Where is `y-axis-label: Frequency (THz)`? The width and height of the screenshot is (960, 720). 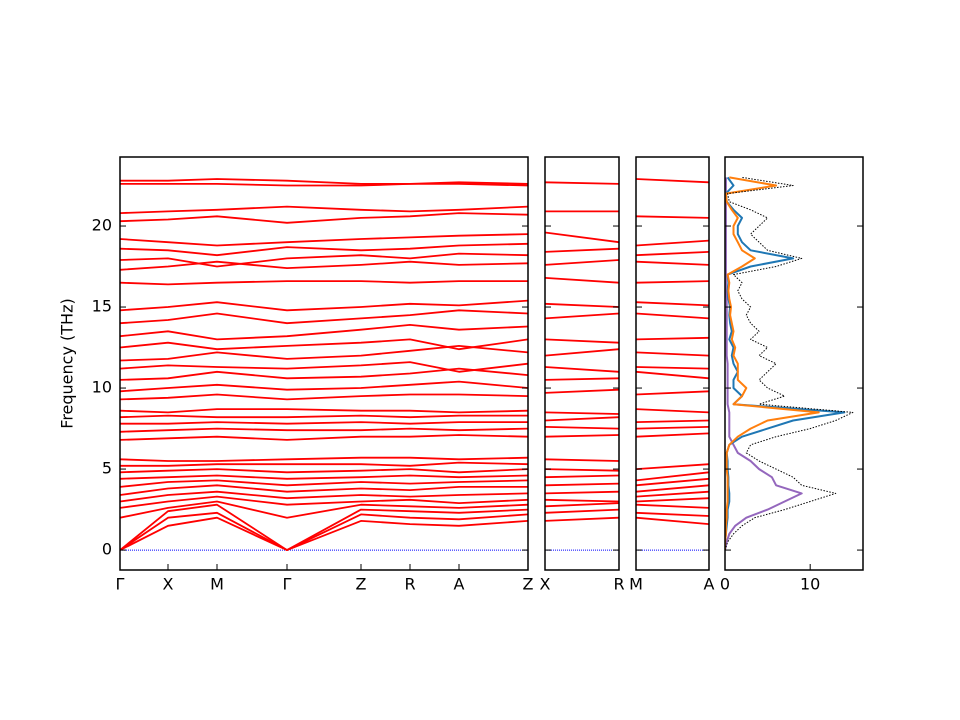
y-axis-label: Frequency (THz) is located at coordinates (67, 363).